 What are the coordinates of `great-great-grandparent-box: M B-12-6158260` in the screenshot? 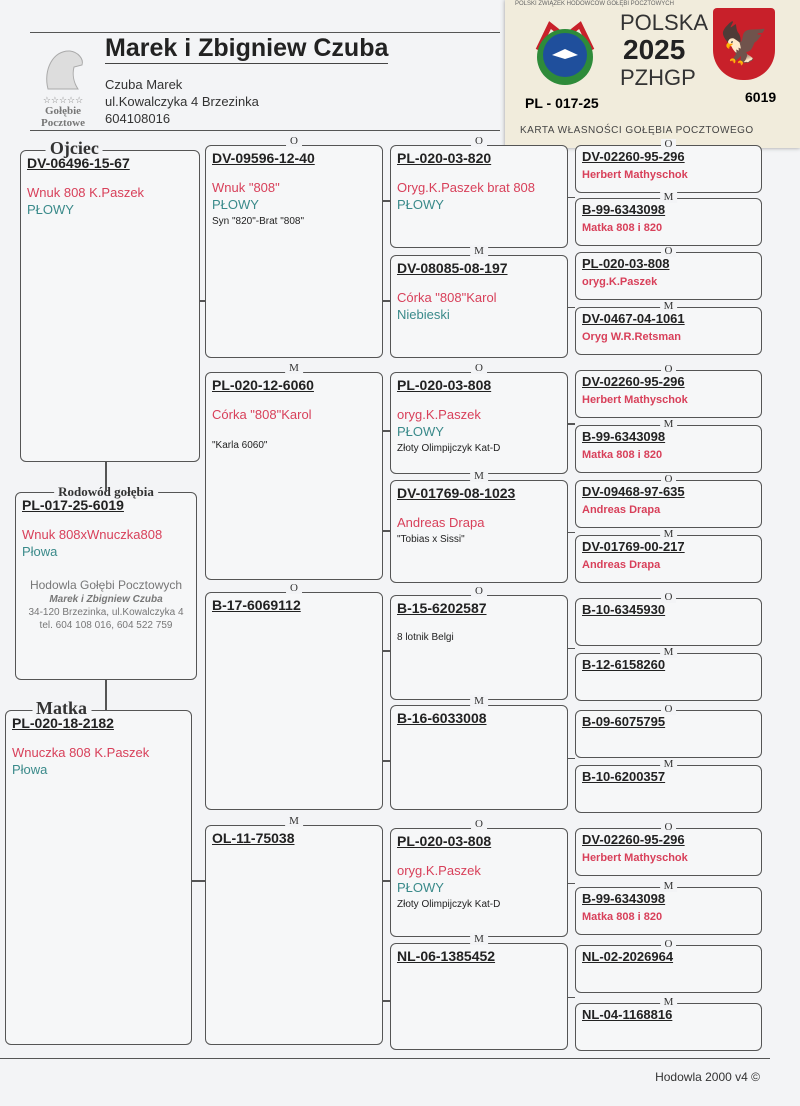 It's located at (668, 674).